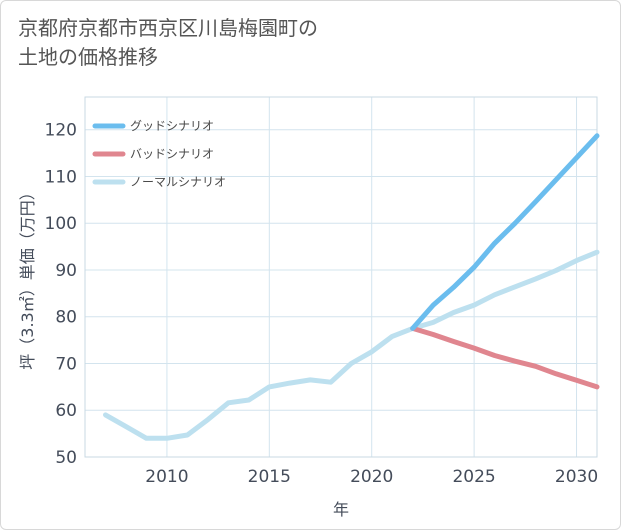 The image size is (621, 530). Describe the element at coordinates (473, 477) in the screenshot. I see `x-tick-label: 2025` at that location.